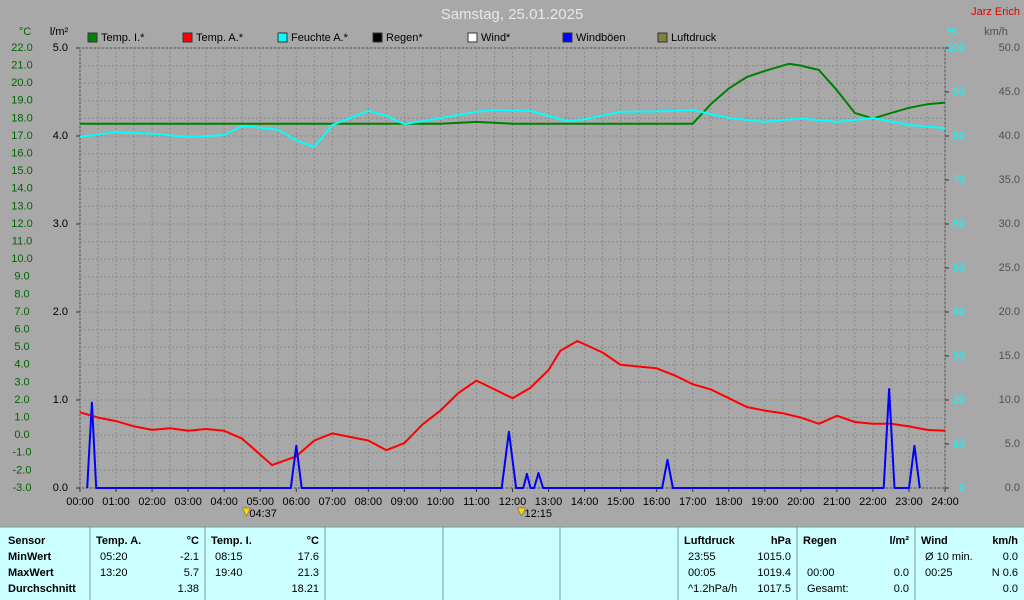 This screenshot has height=600, width=1024. What do you see at coordinates (512, 128) in the screenshot?
I see `series-line` at bounding box center [512, 128].